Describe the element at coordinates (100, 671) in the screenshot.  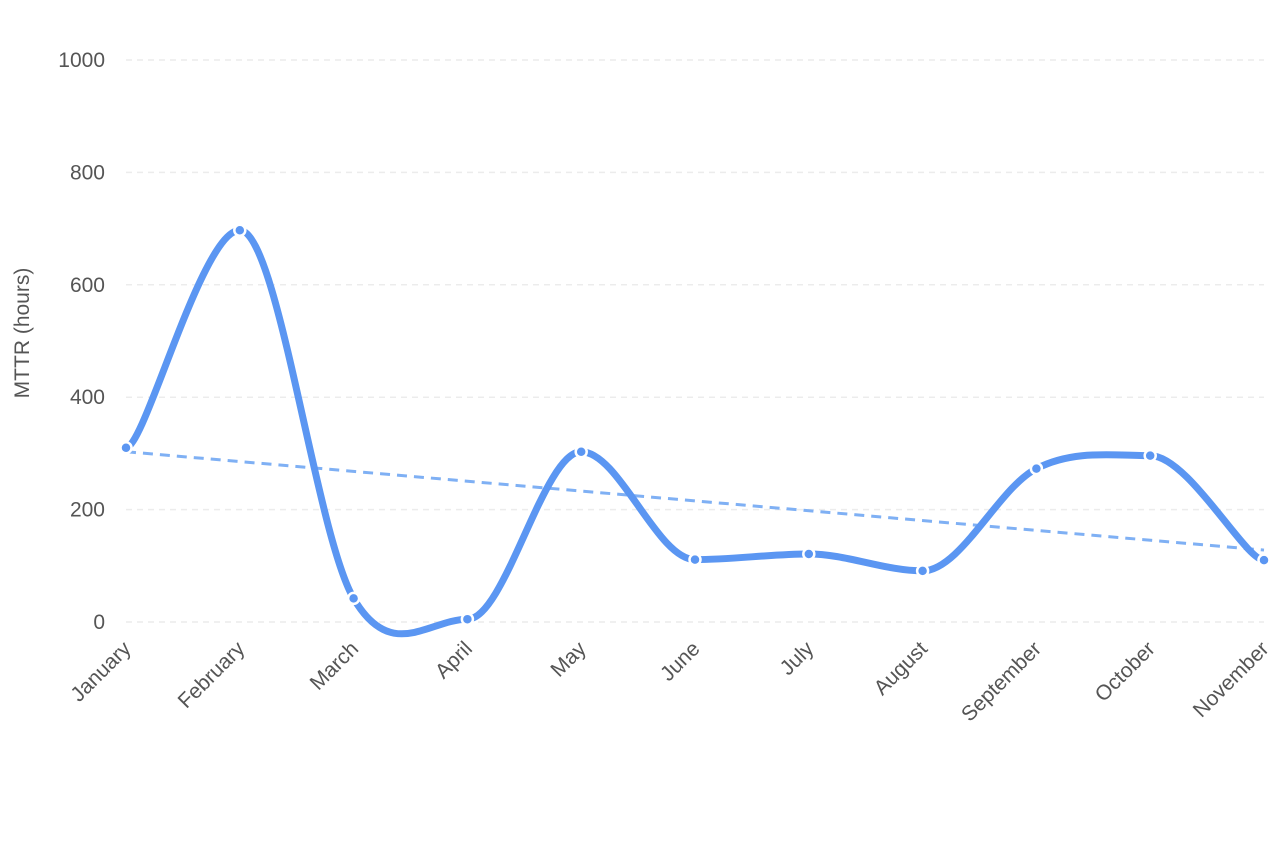
I see `x-tick-label: January` at that location.